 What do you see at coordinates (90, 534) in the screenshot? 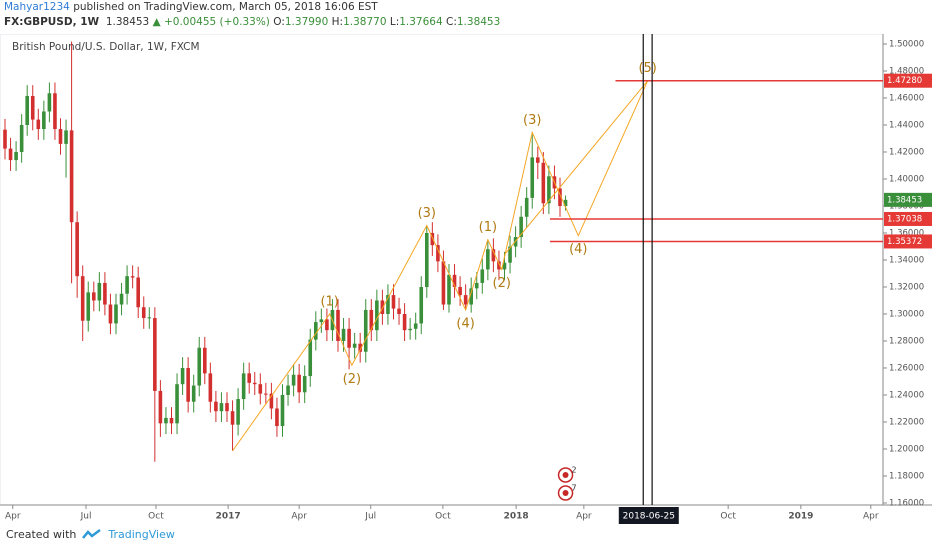
I see `footer: Created with TradingView` at bounding box center [90, 534].